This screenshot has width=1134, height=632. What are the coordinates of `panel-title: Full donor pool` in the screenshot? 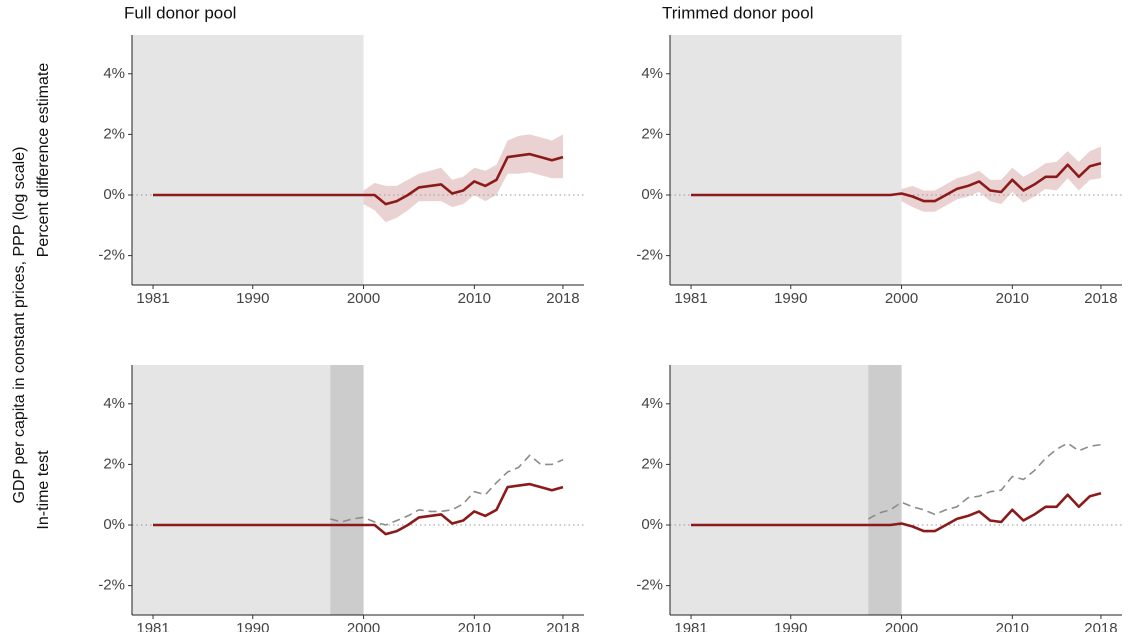 It's located at (180, 12).